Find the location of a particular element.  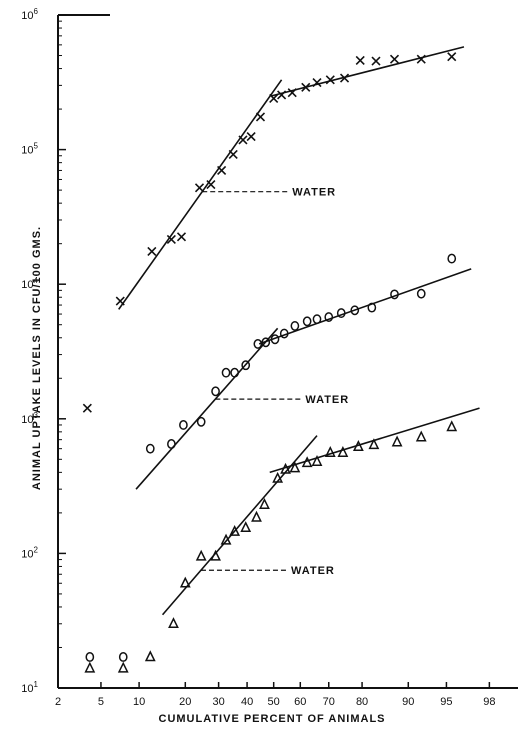

x-tick-label: 40 is located at coordinates (247, 702).